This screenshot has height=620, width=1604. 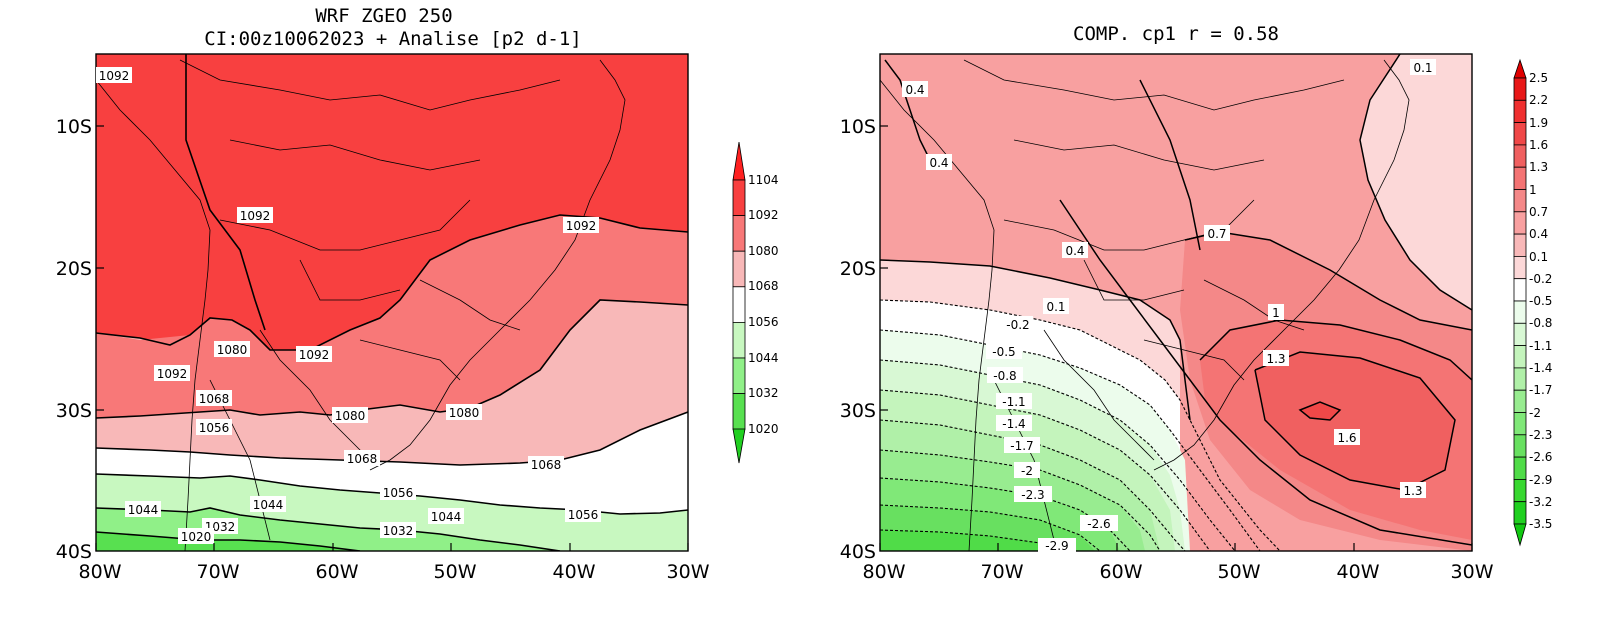 What do you see at coordinates (1276, 312) in the screenshot?
I see `contour-label: 1` at bounding box center [1276, 312].